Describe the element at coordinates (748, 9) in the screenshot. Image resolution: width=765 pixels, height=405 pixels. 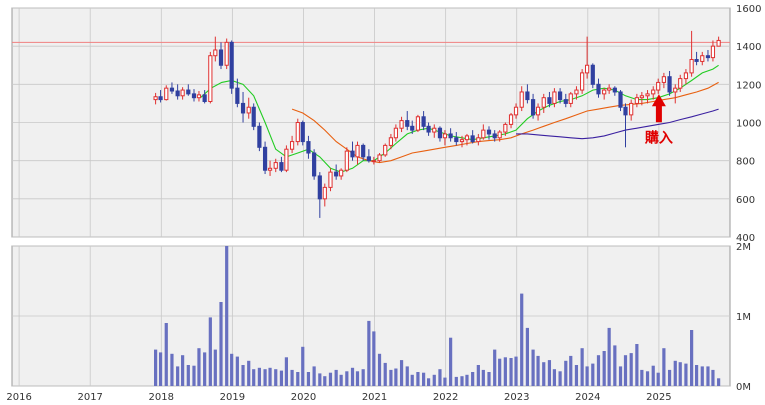
I see `price-tick-label: 1600` at that location.